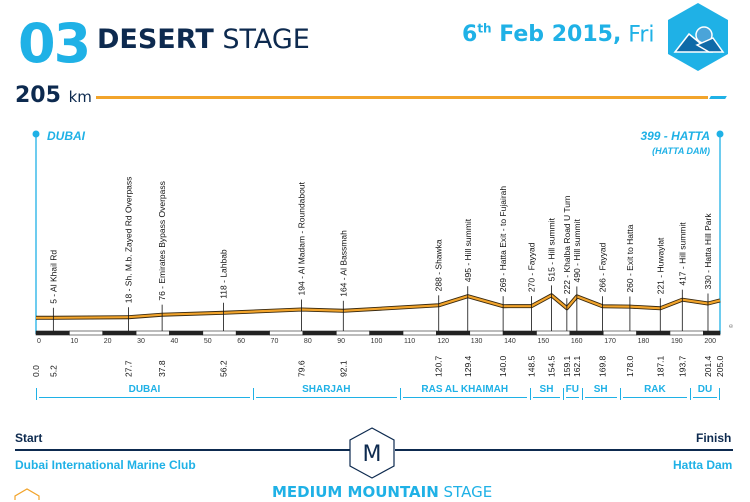 The height and width of the screenshot is (502, 750). What do you see at coordinates (503, 239) in the screenshot?
I see `waypoint-label: 269 - Hatta Exit - to Fujairah` at bounding box center [503, 239].